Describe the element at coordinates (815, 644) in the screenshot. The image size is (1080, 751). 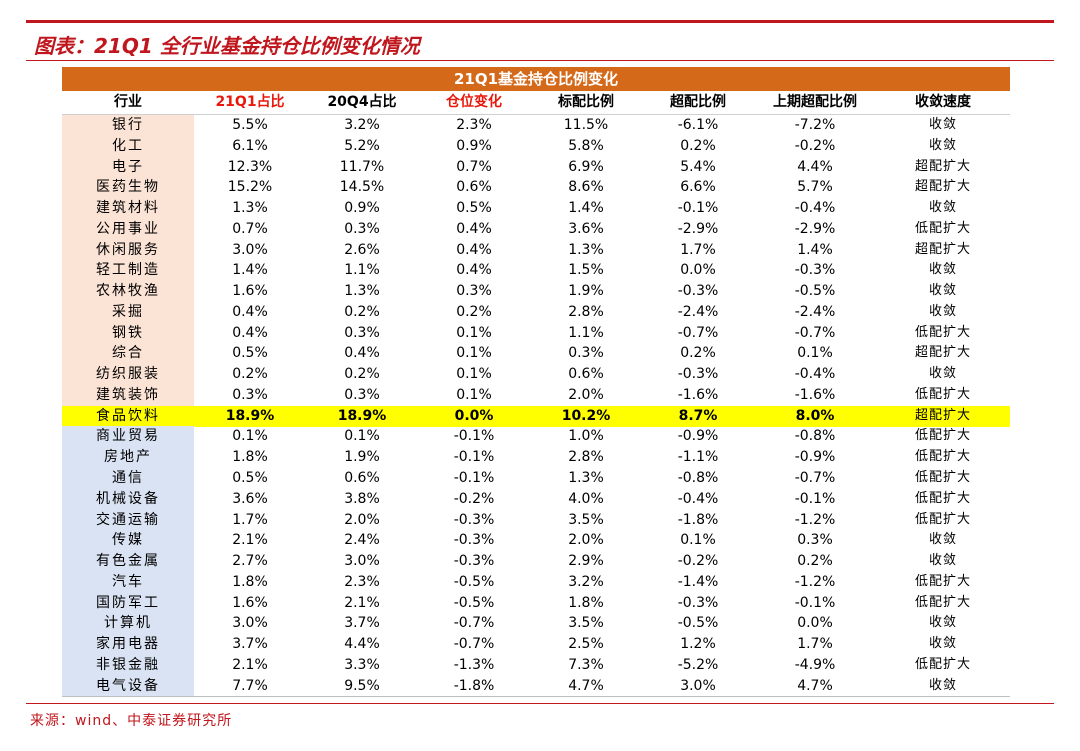
I see `cell-prev-overweight-ratio: 1.7%` at that location.